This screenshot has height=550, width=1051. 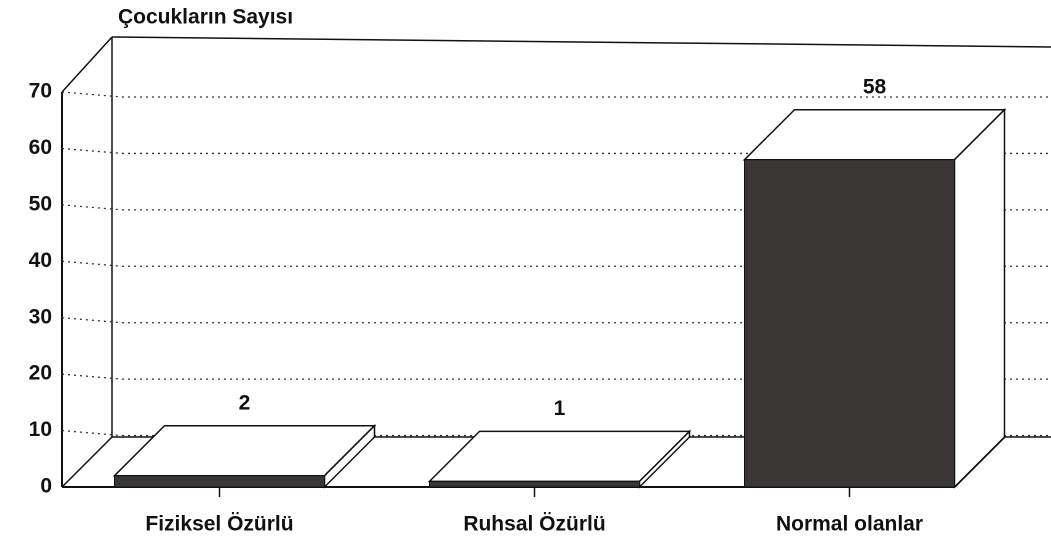 I want to click on y-tick-label: 30, so click(x=40, y=316).